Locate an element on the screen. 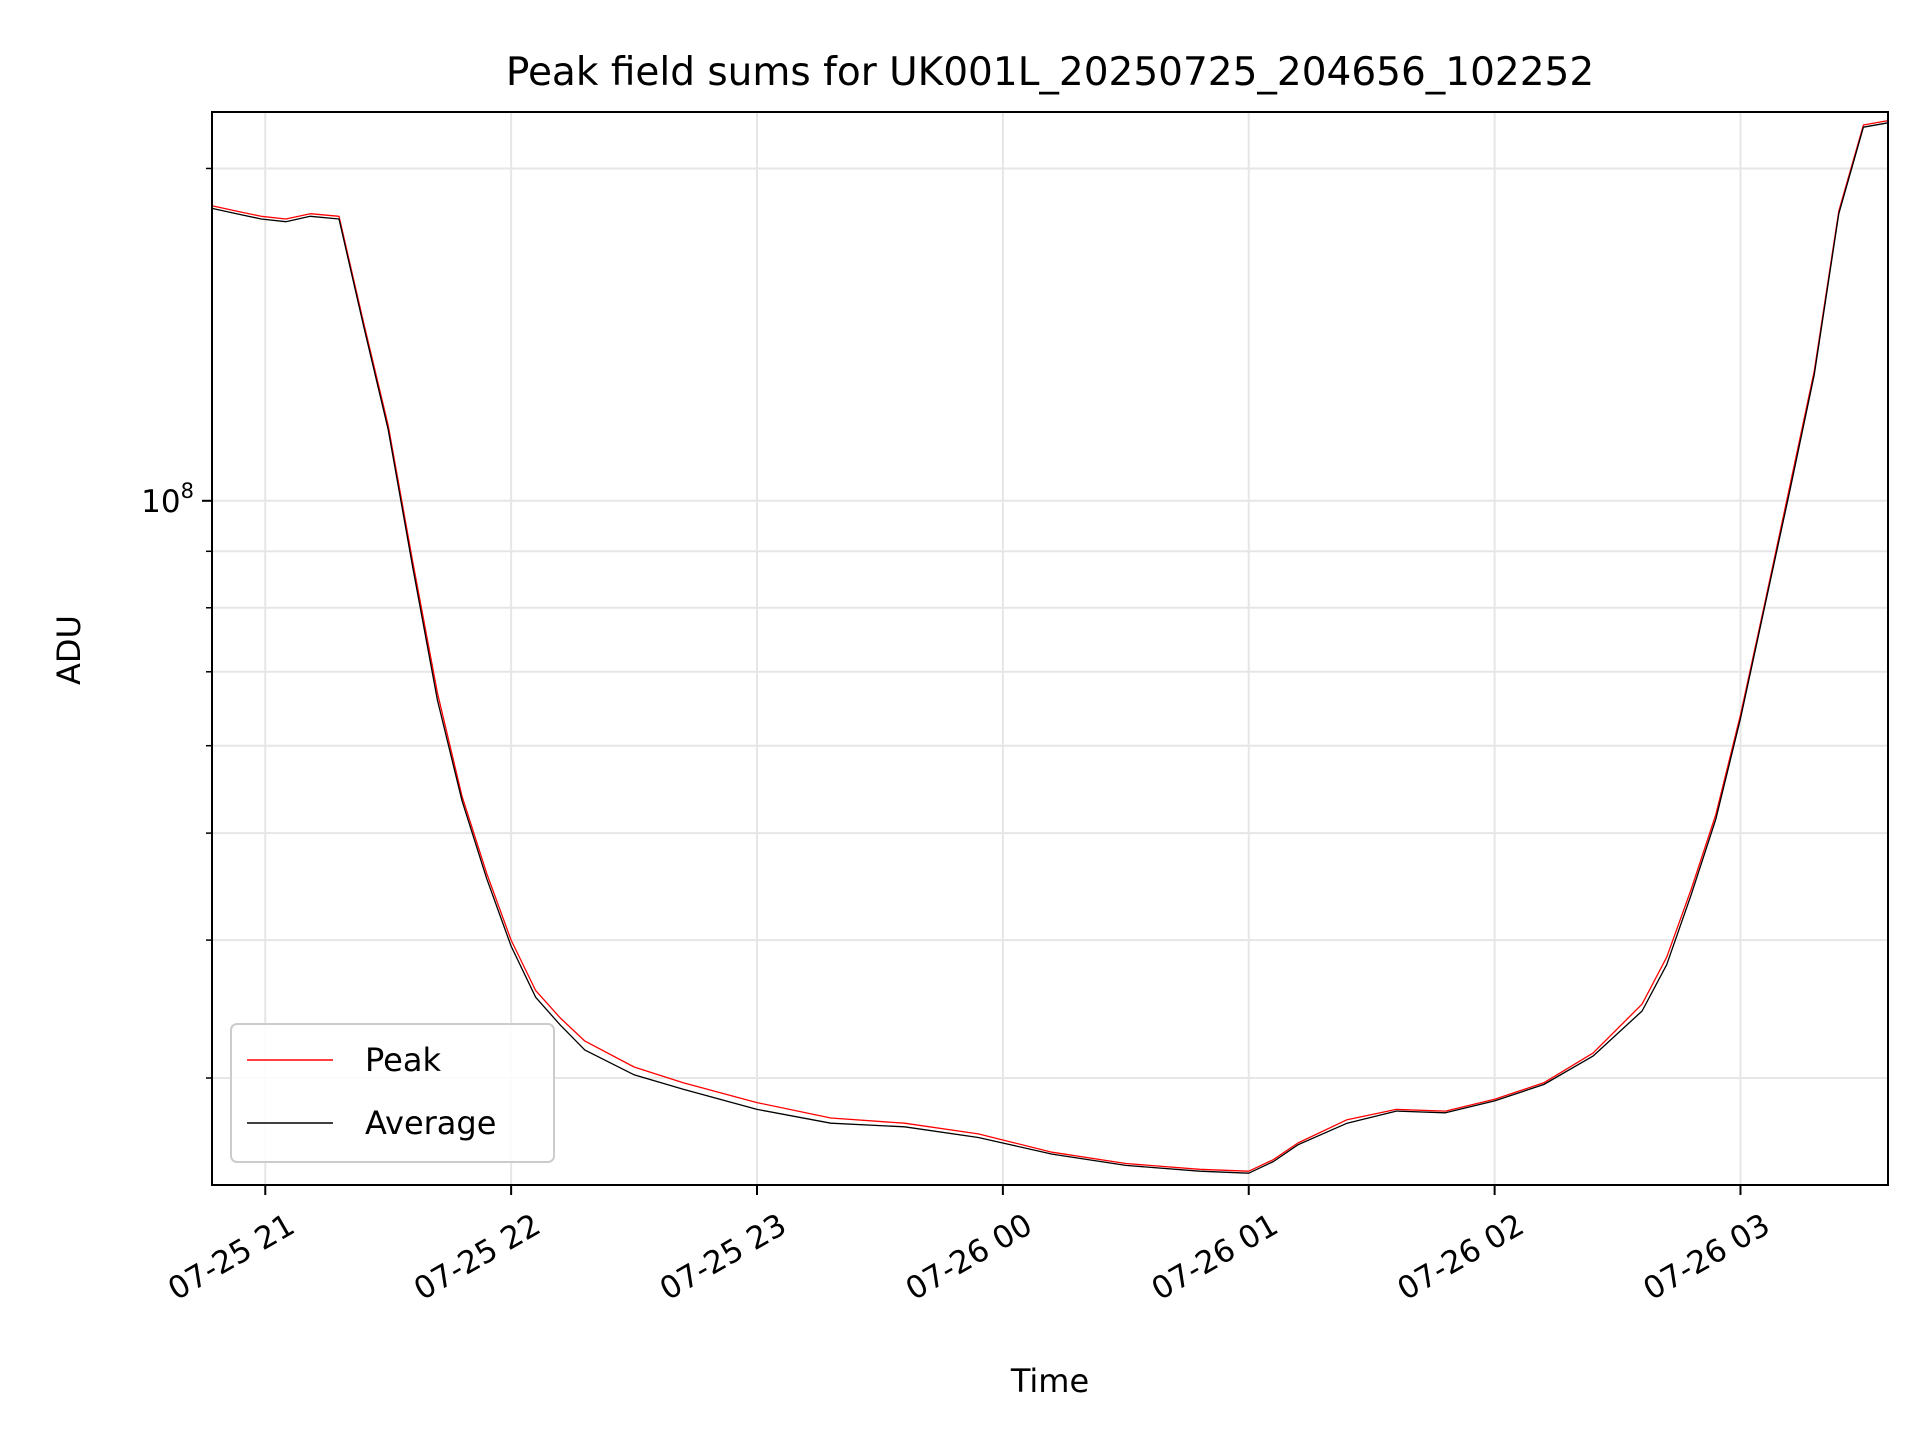 Image resolution: width=1920 pixels, height=1440 pixels. legend-box is located at coordinates (392, 1093).